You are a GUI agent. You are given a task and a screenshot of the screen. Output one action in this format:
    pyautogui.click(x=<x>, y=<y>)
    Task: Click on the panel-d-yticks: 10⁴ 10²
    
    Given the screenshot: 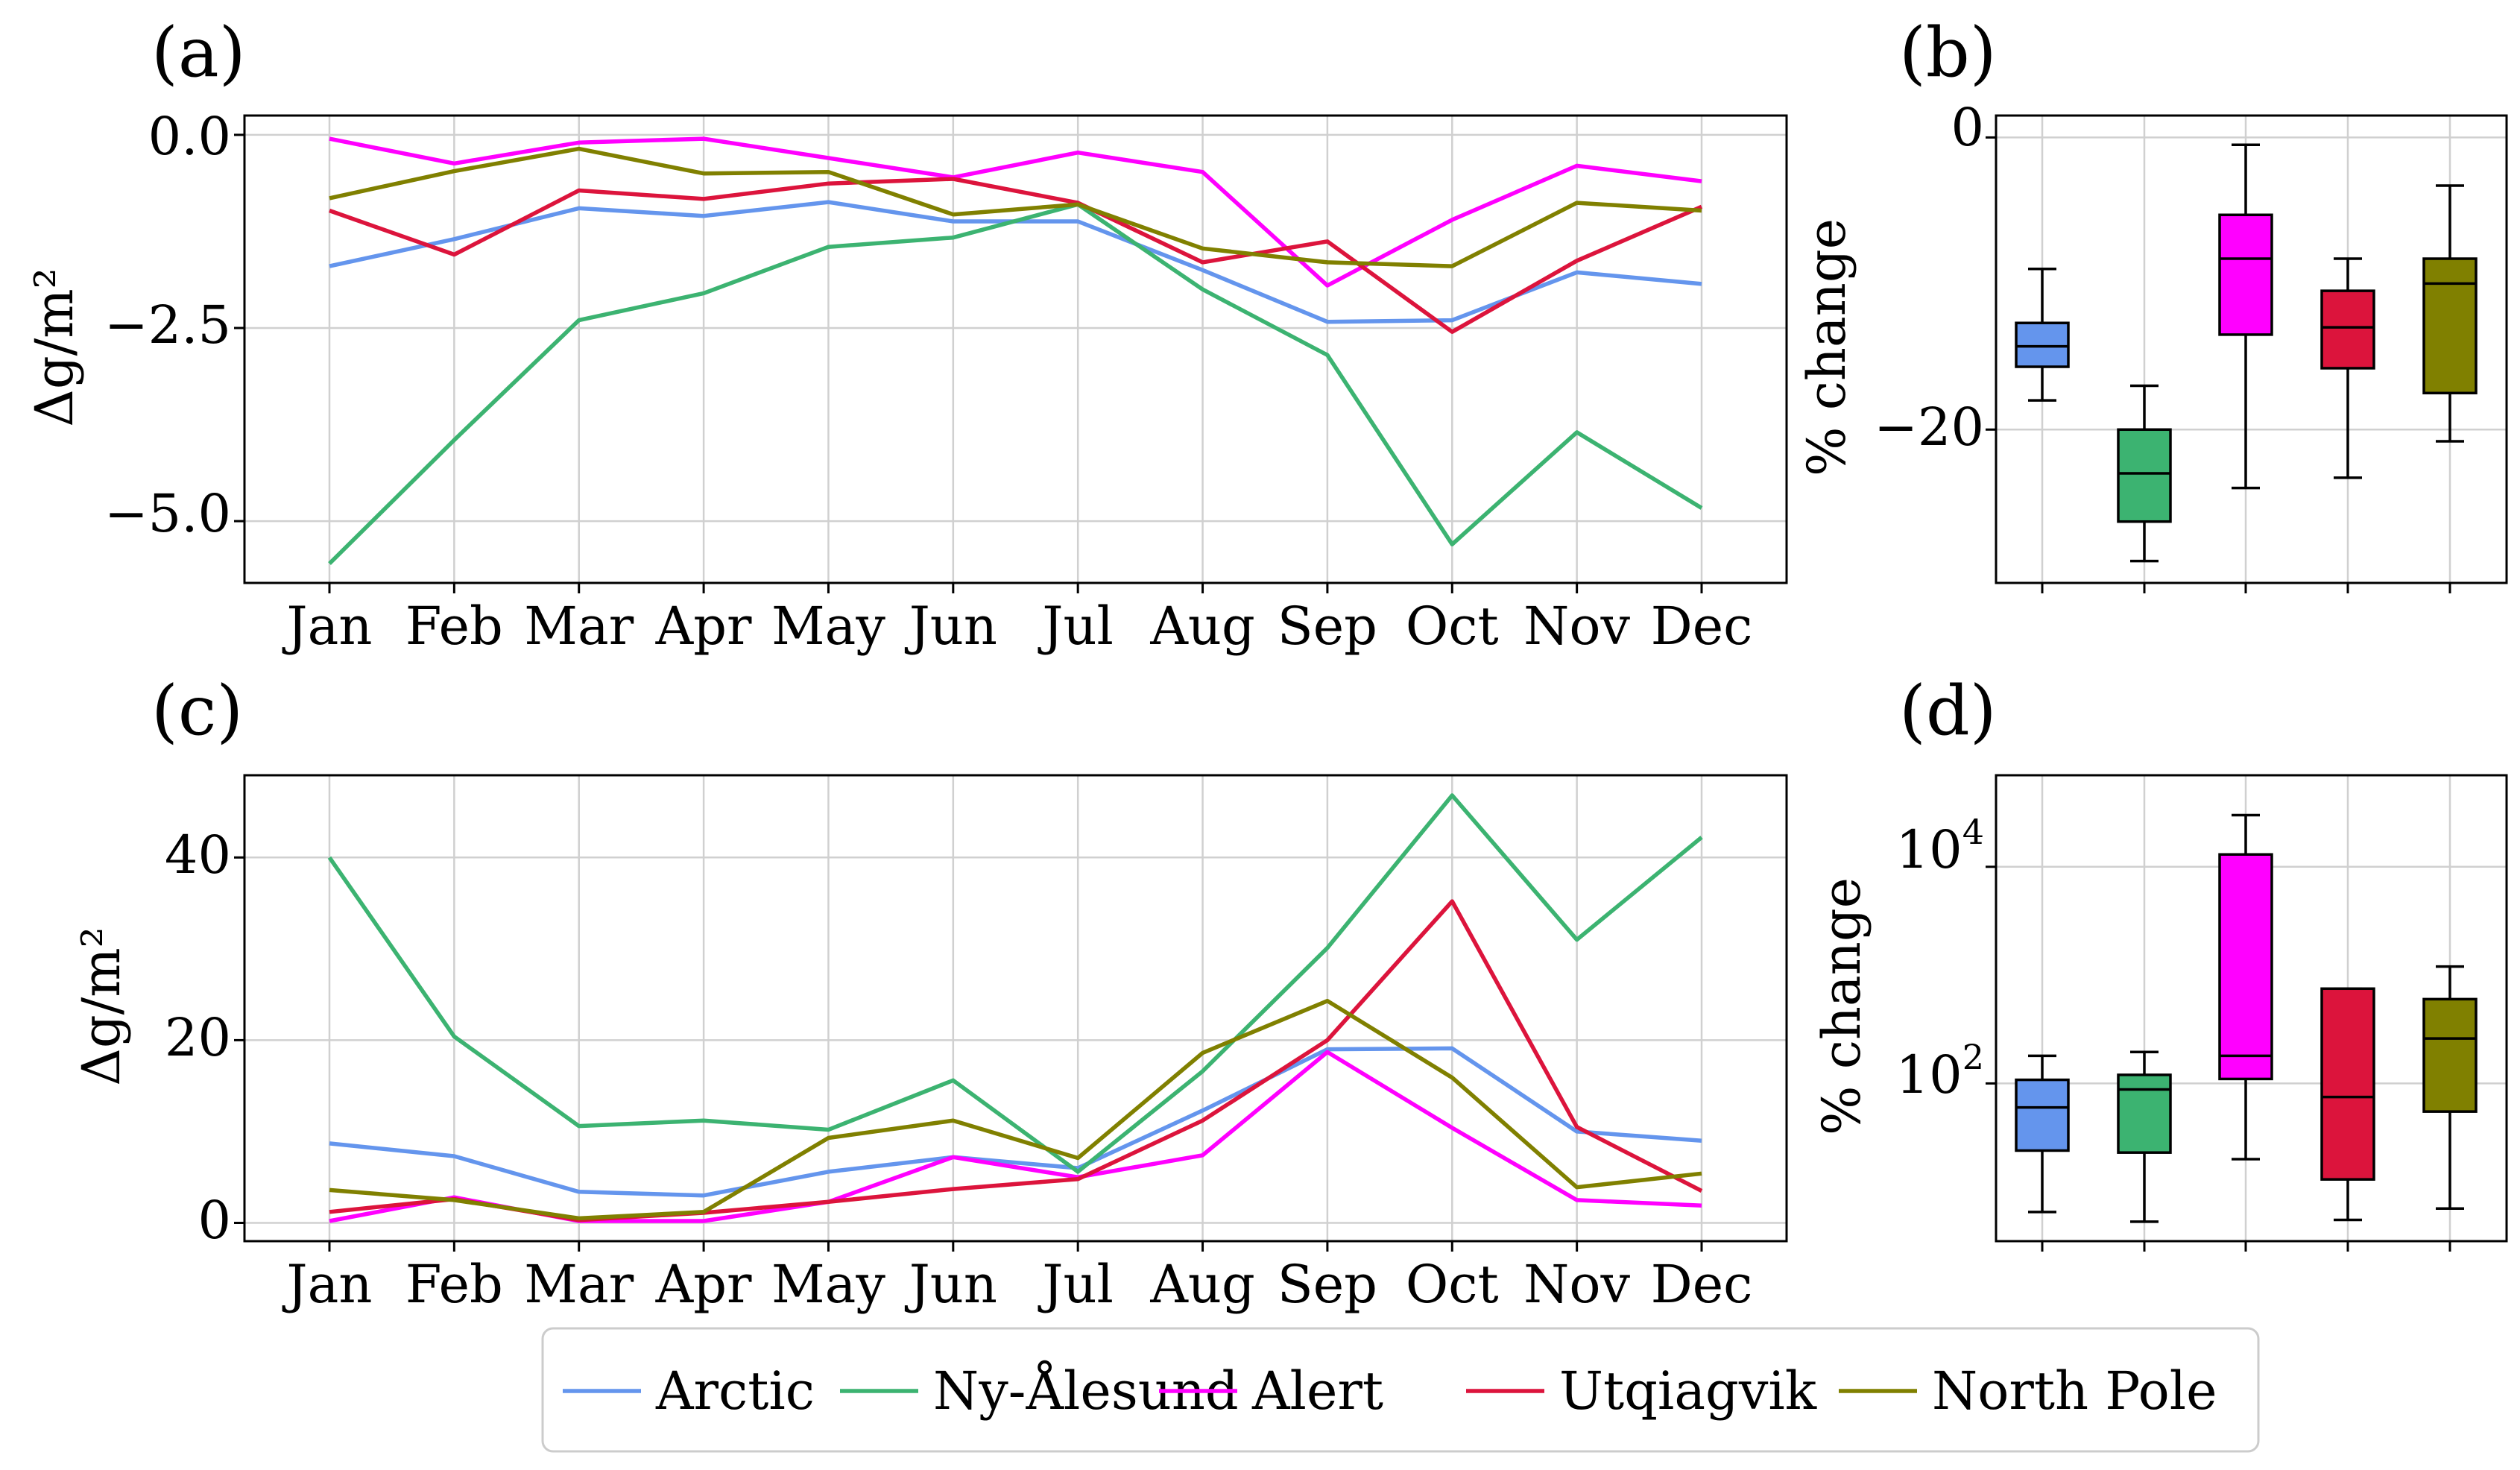 What is the action you would take?
    pyautogui.click(x=1940, y=958)
    